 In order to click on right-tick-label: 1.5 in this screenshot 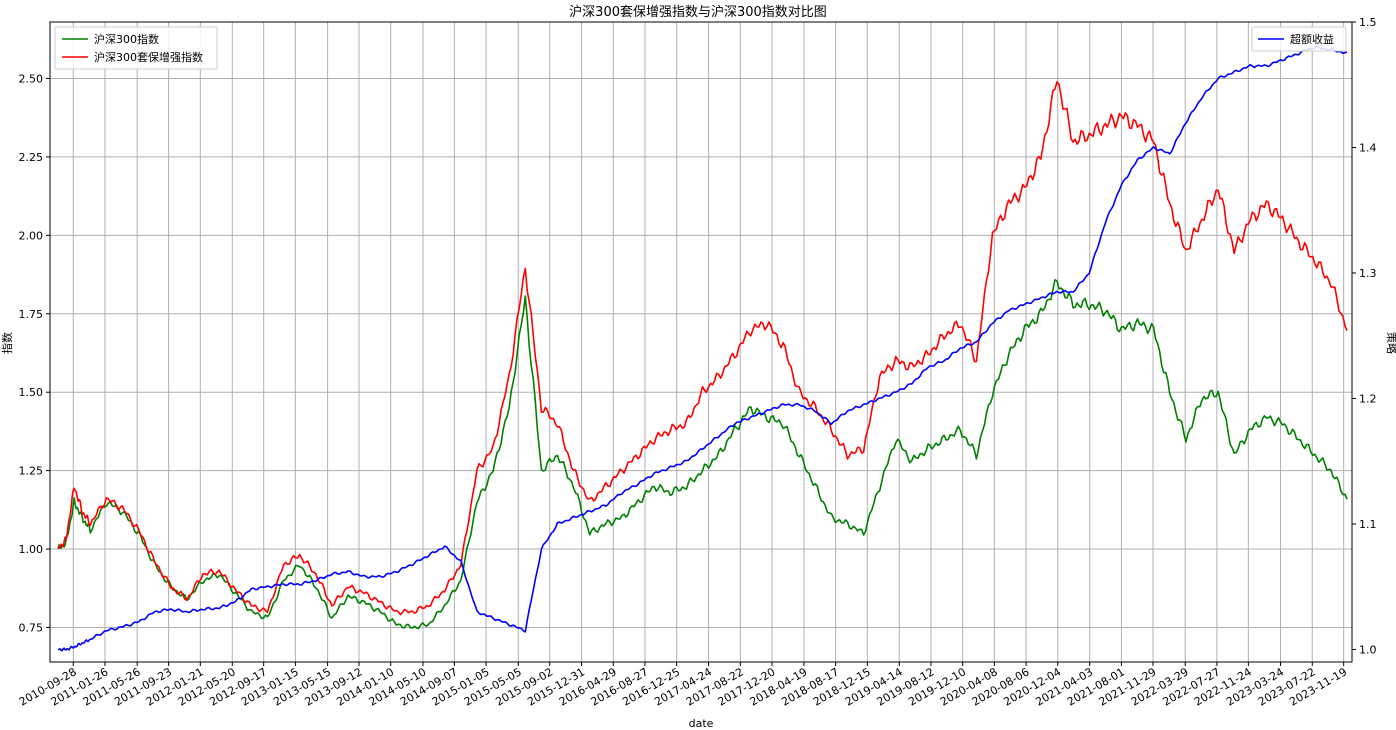, I will do `click(1368, 22)`.